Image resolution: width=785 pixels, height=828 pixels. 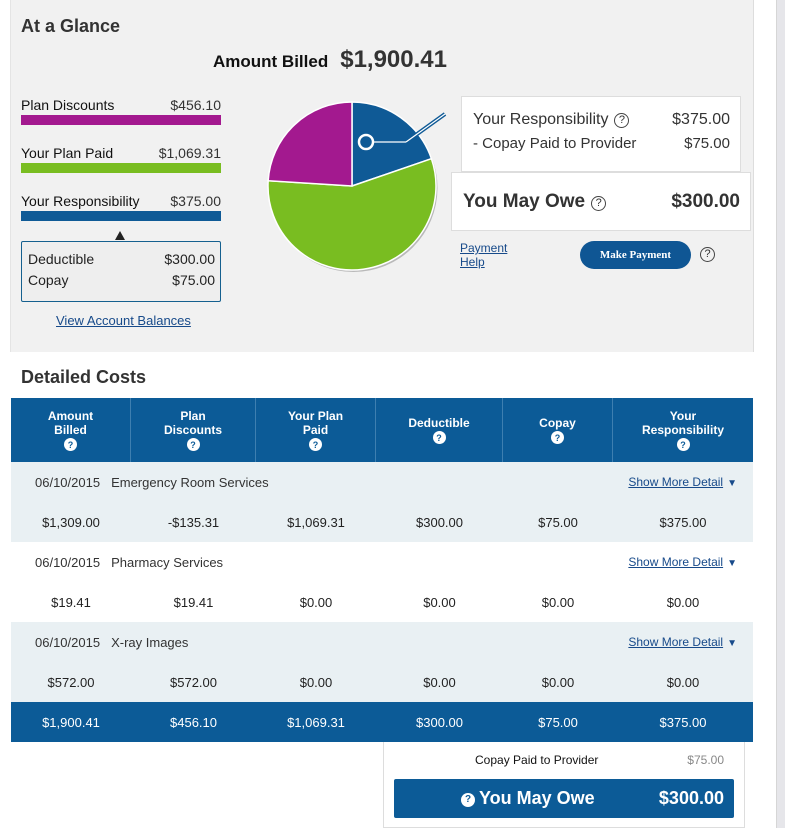 I want to click on column-header-your-responsibility: Your Responsibility?, so click(x=682, y=430).